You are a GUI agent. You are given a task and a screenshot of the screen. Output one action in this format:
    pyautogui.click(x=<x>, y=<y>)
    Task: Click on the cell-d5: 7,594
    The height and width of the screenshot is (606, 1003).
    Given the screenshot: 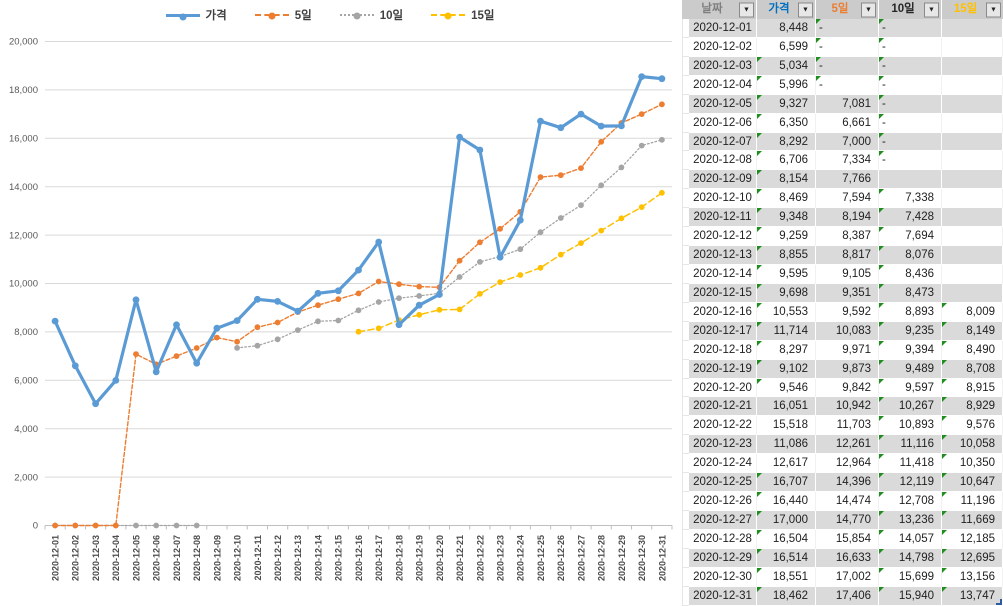 What is the action you would take?
    pyautogui.click(x=847, y=199)
    